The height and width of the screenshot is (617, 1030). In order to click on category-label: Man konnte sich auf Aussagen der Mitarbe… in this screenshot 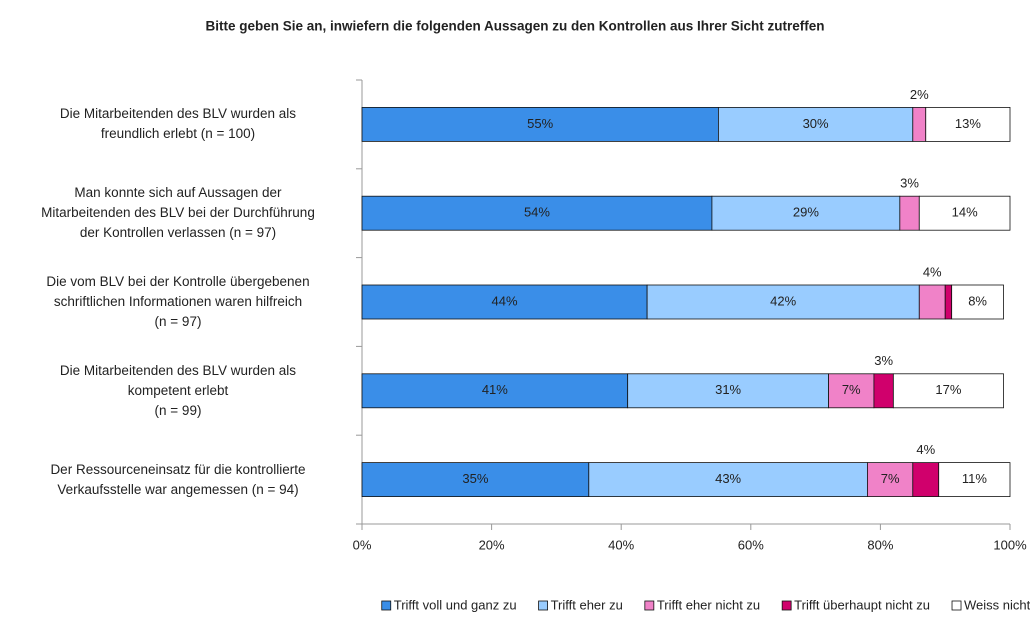, I will do `click(178, 213)`.